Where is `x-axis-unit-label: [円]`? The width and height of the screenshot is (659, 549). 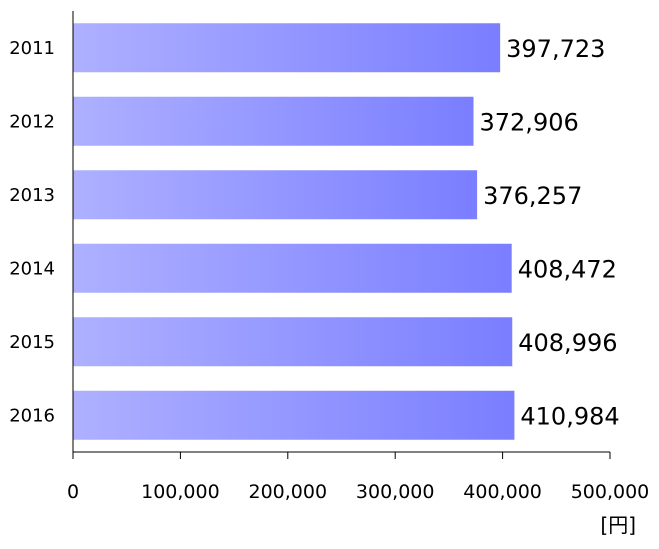
x-axis-unit-label: [円] is located at coordinates (618, 525).